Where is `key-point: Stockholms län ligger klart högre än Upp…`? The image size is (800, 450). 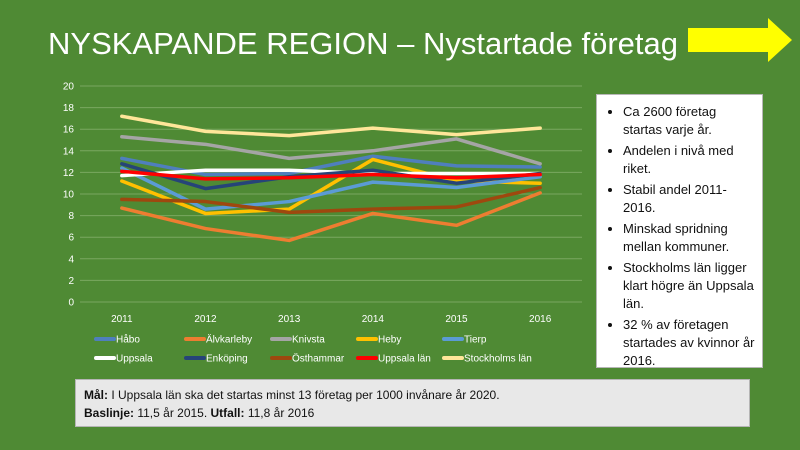 key-point: Stockholms län ligger klart högre än Upp… is located at coordinates (689, 286).